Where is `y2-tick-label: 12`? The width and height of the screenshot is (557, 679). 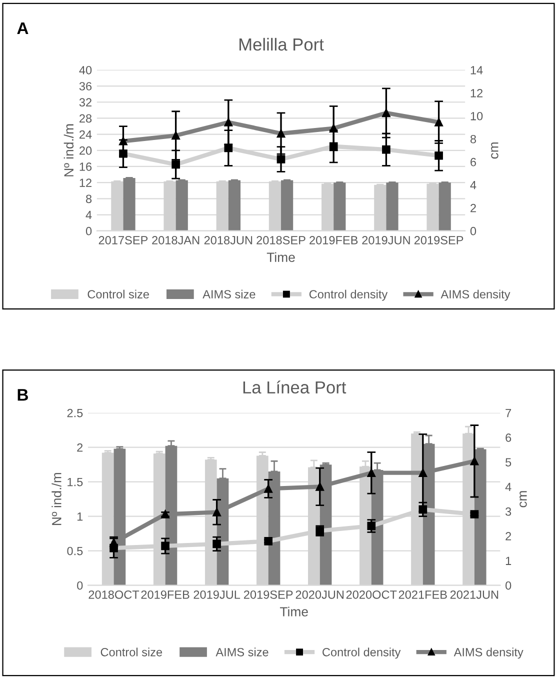 y2-tick-label: 12 is located at coordinates (476, 93).